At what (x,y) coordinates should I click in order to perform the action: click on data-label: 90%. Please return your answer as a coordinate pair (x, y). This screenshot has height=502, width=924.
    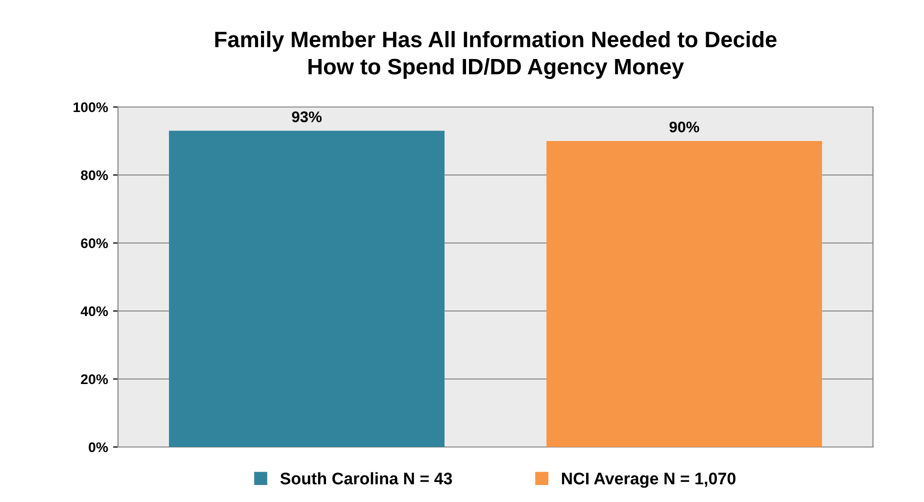
    Looking at the image, I should click on (684, 127).